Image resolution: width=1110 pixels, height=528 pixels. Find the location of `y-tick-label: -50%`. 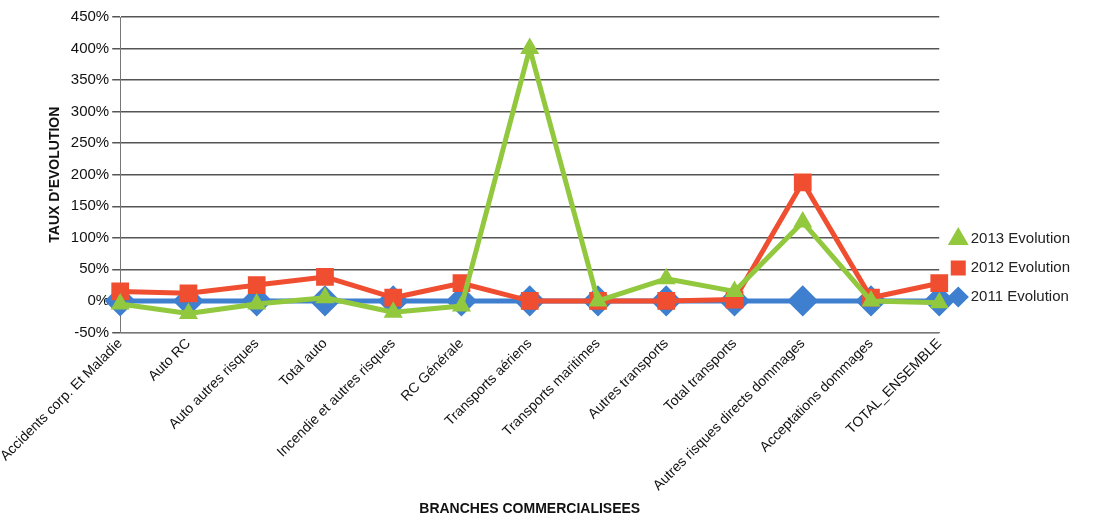

y-tick-label: -50% is located at coordinates (92, 331).